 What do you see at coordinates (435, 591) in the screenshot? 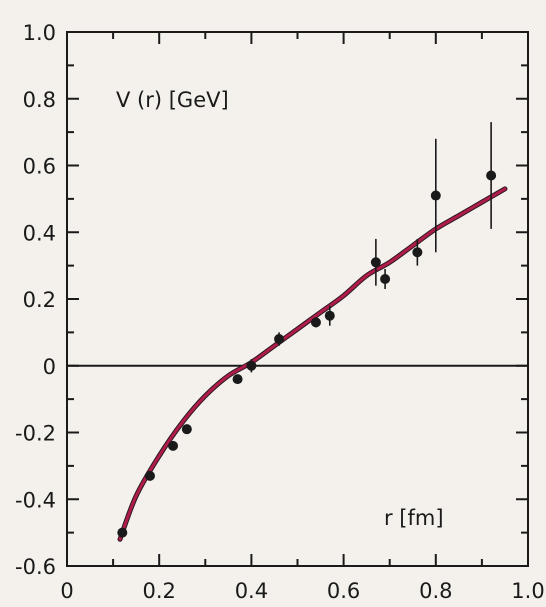
I see `x-tick-label: 0.8` at bounding box center [435, 591].